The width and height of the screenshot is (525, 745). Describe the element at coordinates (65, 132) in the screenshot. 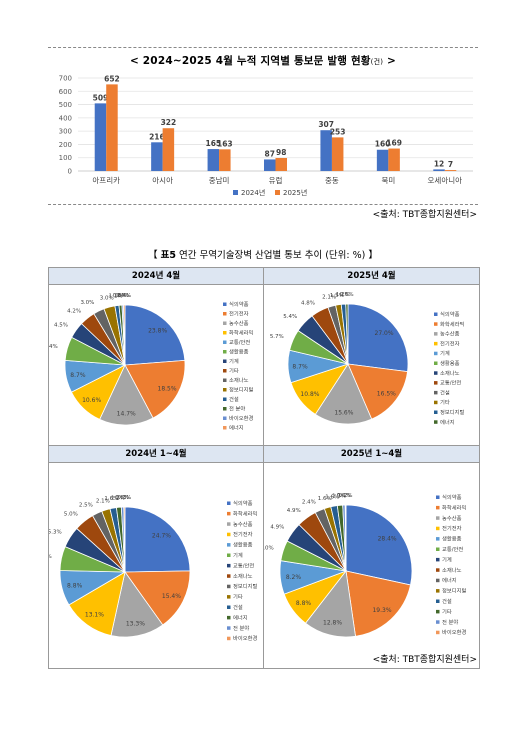

I see `y-tick-label: 300` at that location.